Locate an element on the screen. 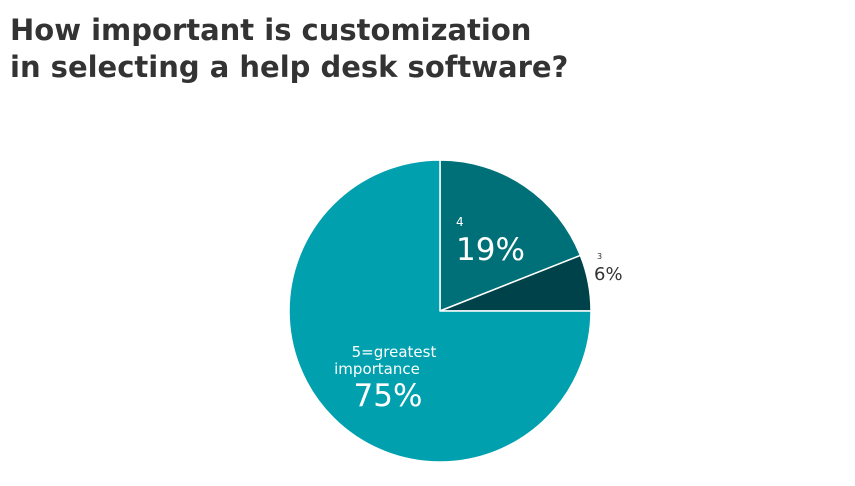 This screenshot has height=486, width=855. slice-4-value-label: 19% is located at coordinates (490, 250).